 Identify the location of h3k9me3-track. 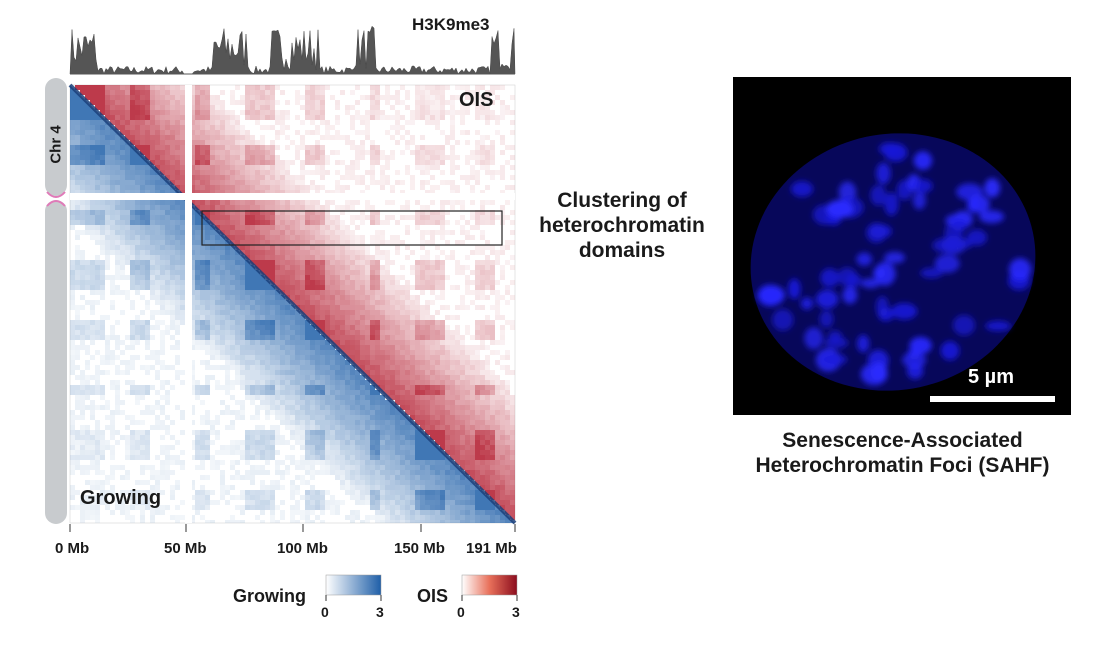
(292, 50).